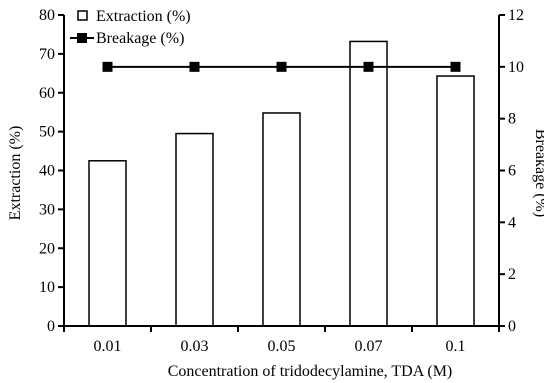  I want to click on legend: Extraction (%) Breakage (%), so click(130, 27).